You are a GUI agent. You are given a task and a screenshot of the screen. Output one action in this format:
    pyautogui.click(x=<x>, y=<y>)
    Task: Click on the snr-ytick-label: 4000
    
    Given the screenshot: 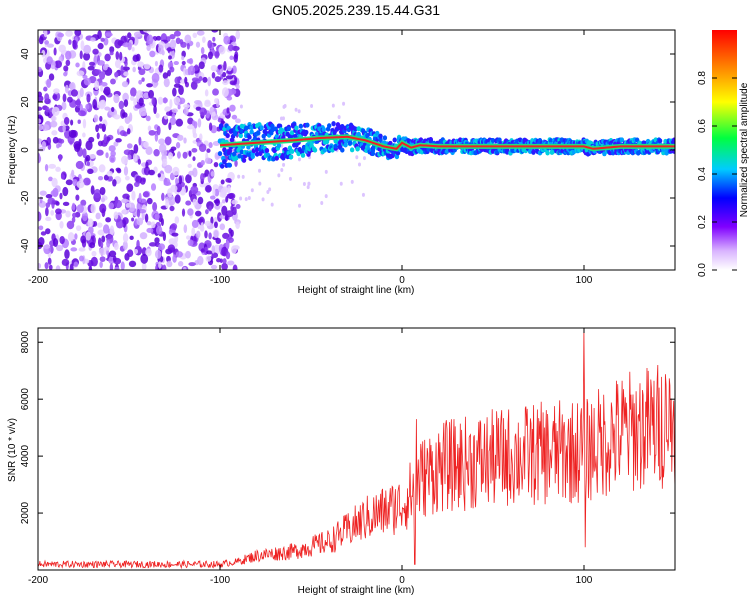 What is the action you would take?
    pyautogui.click(x=25, y=456)
    